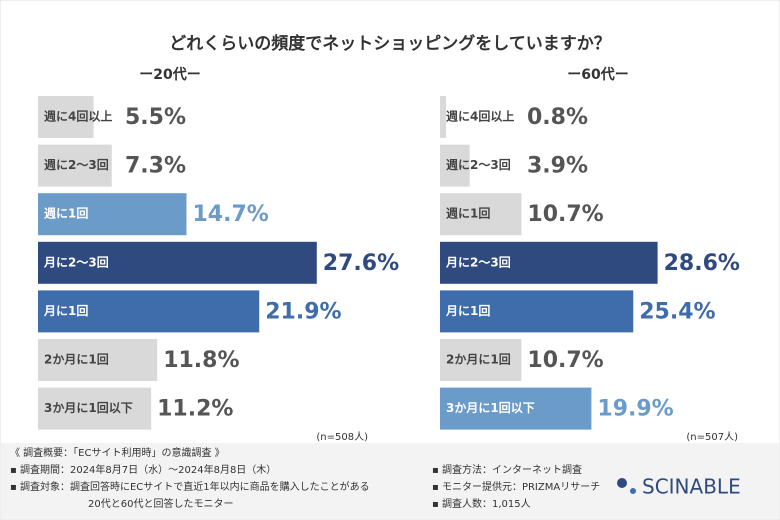  Describe the element at coordinates (230, 214) in the screenshot. I see `value-label: 14.7%` at that location.